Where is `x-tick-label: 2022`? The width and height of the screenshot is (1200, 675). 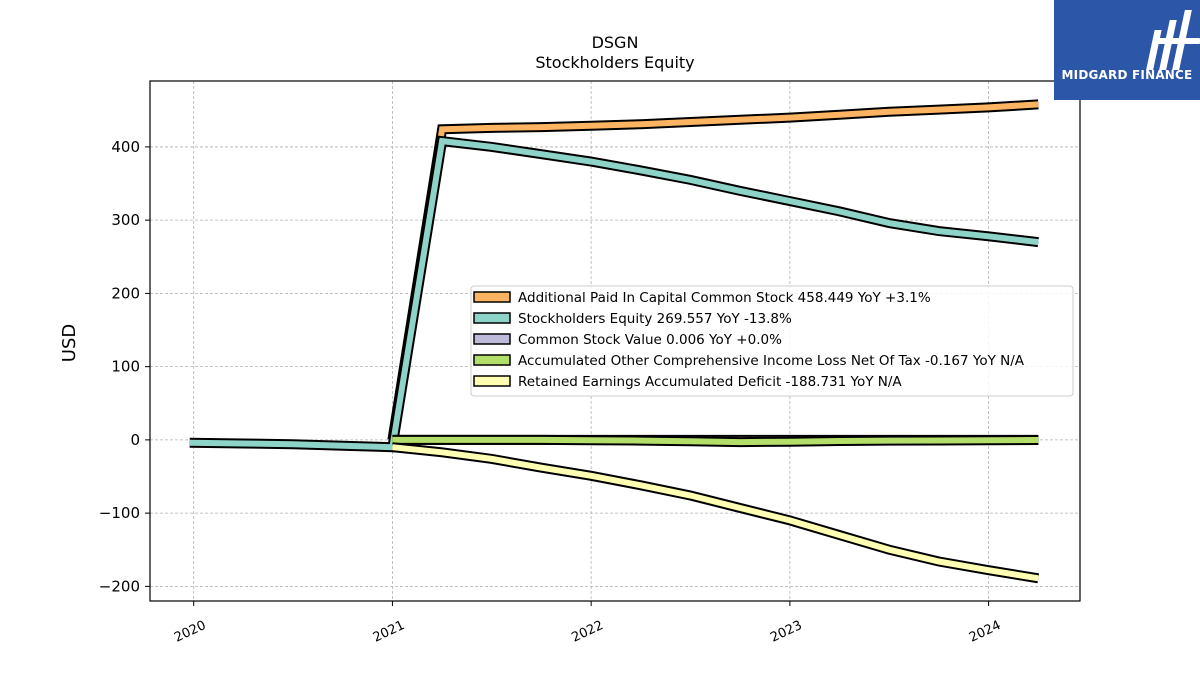
x-tick-label: 2022 is located at coordinates (588, 632).